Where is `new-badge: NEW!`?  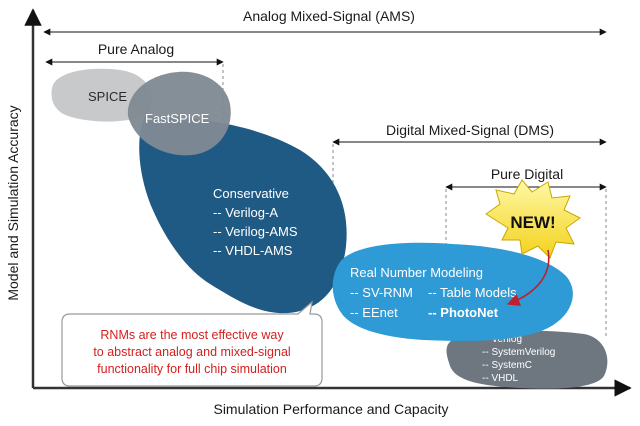 new-badge: NEW! is located at coordinates (533, 219).